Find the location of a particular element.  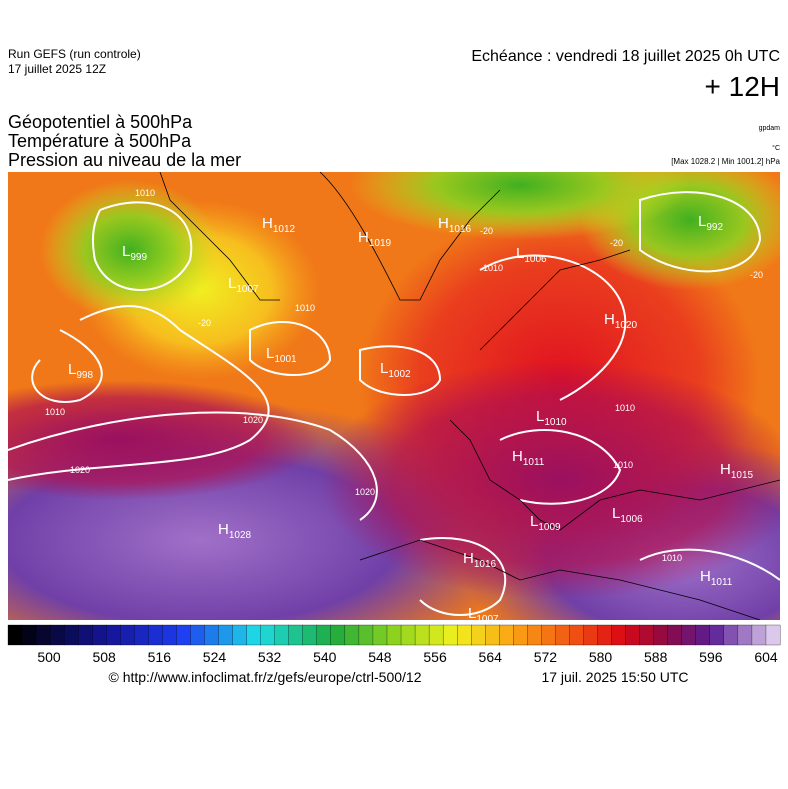

colorbar-label: 596 is located at coordinates (711, 657).